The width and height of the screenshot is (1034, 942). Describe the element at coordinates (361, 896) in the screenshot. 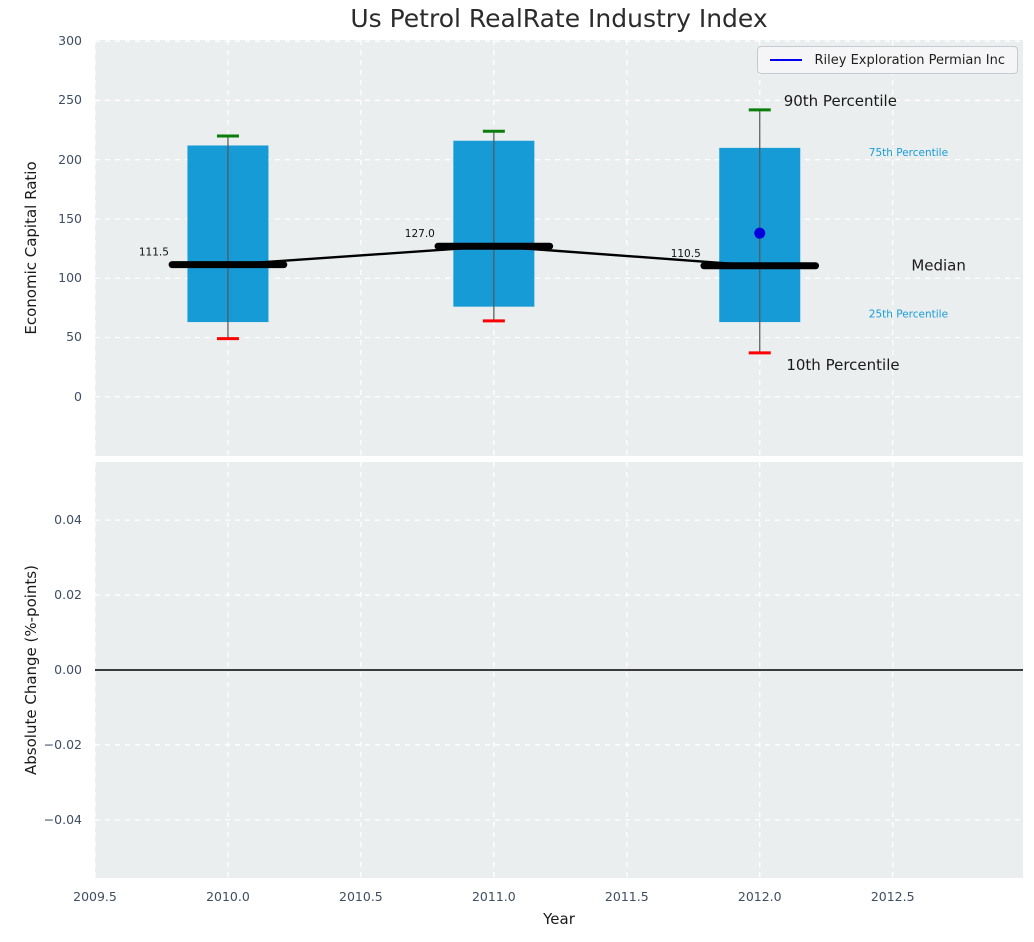

I see `xtick-2010.5: 2010.5` at that location.